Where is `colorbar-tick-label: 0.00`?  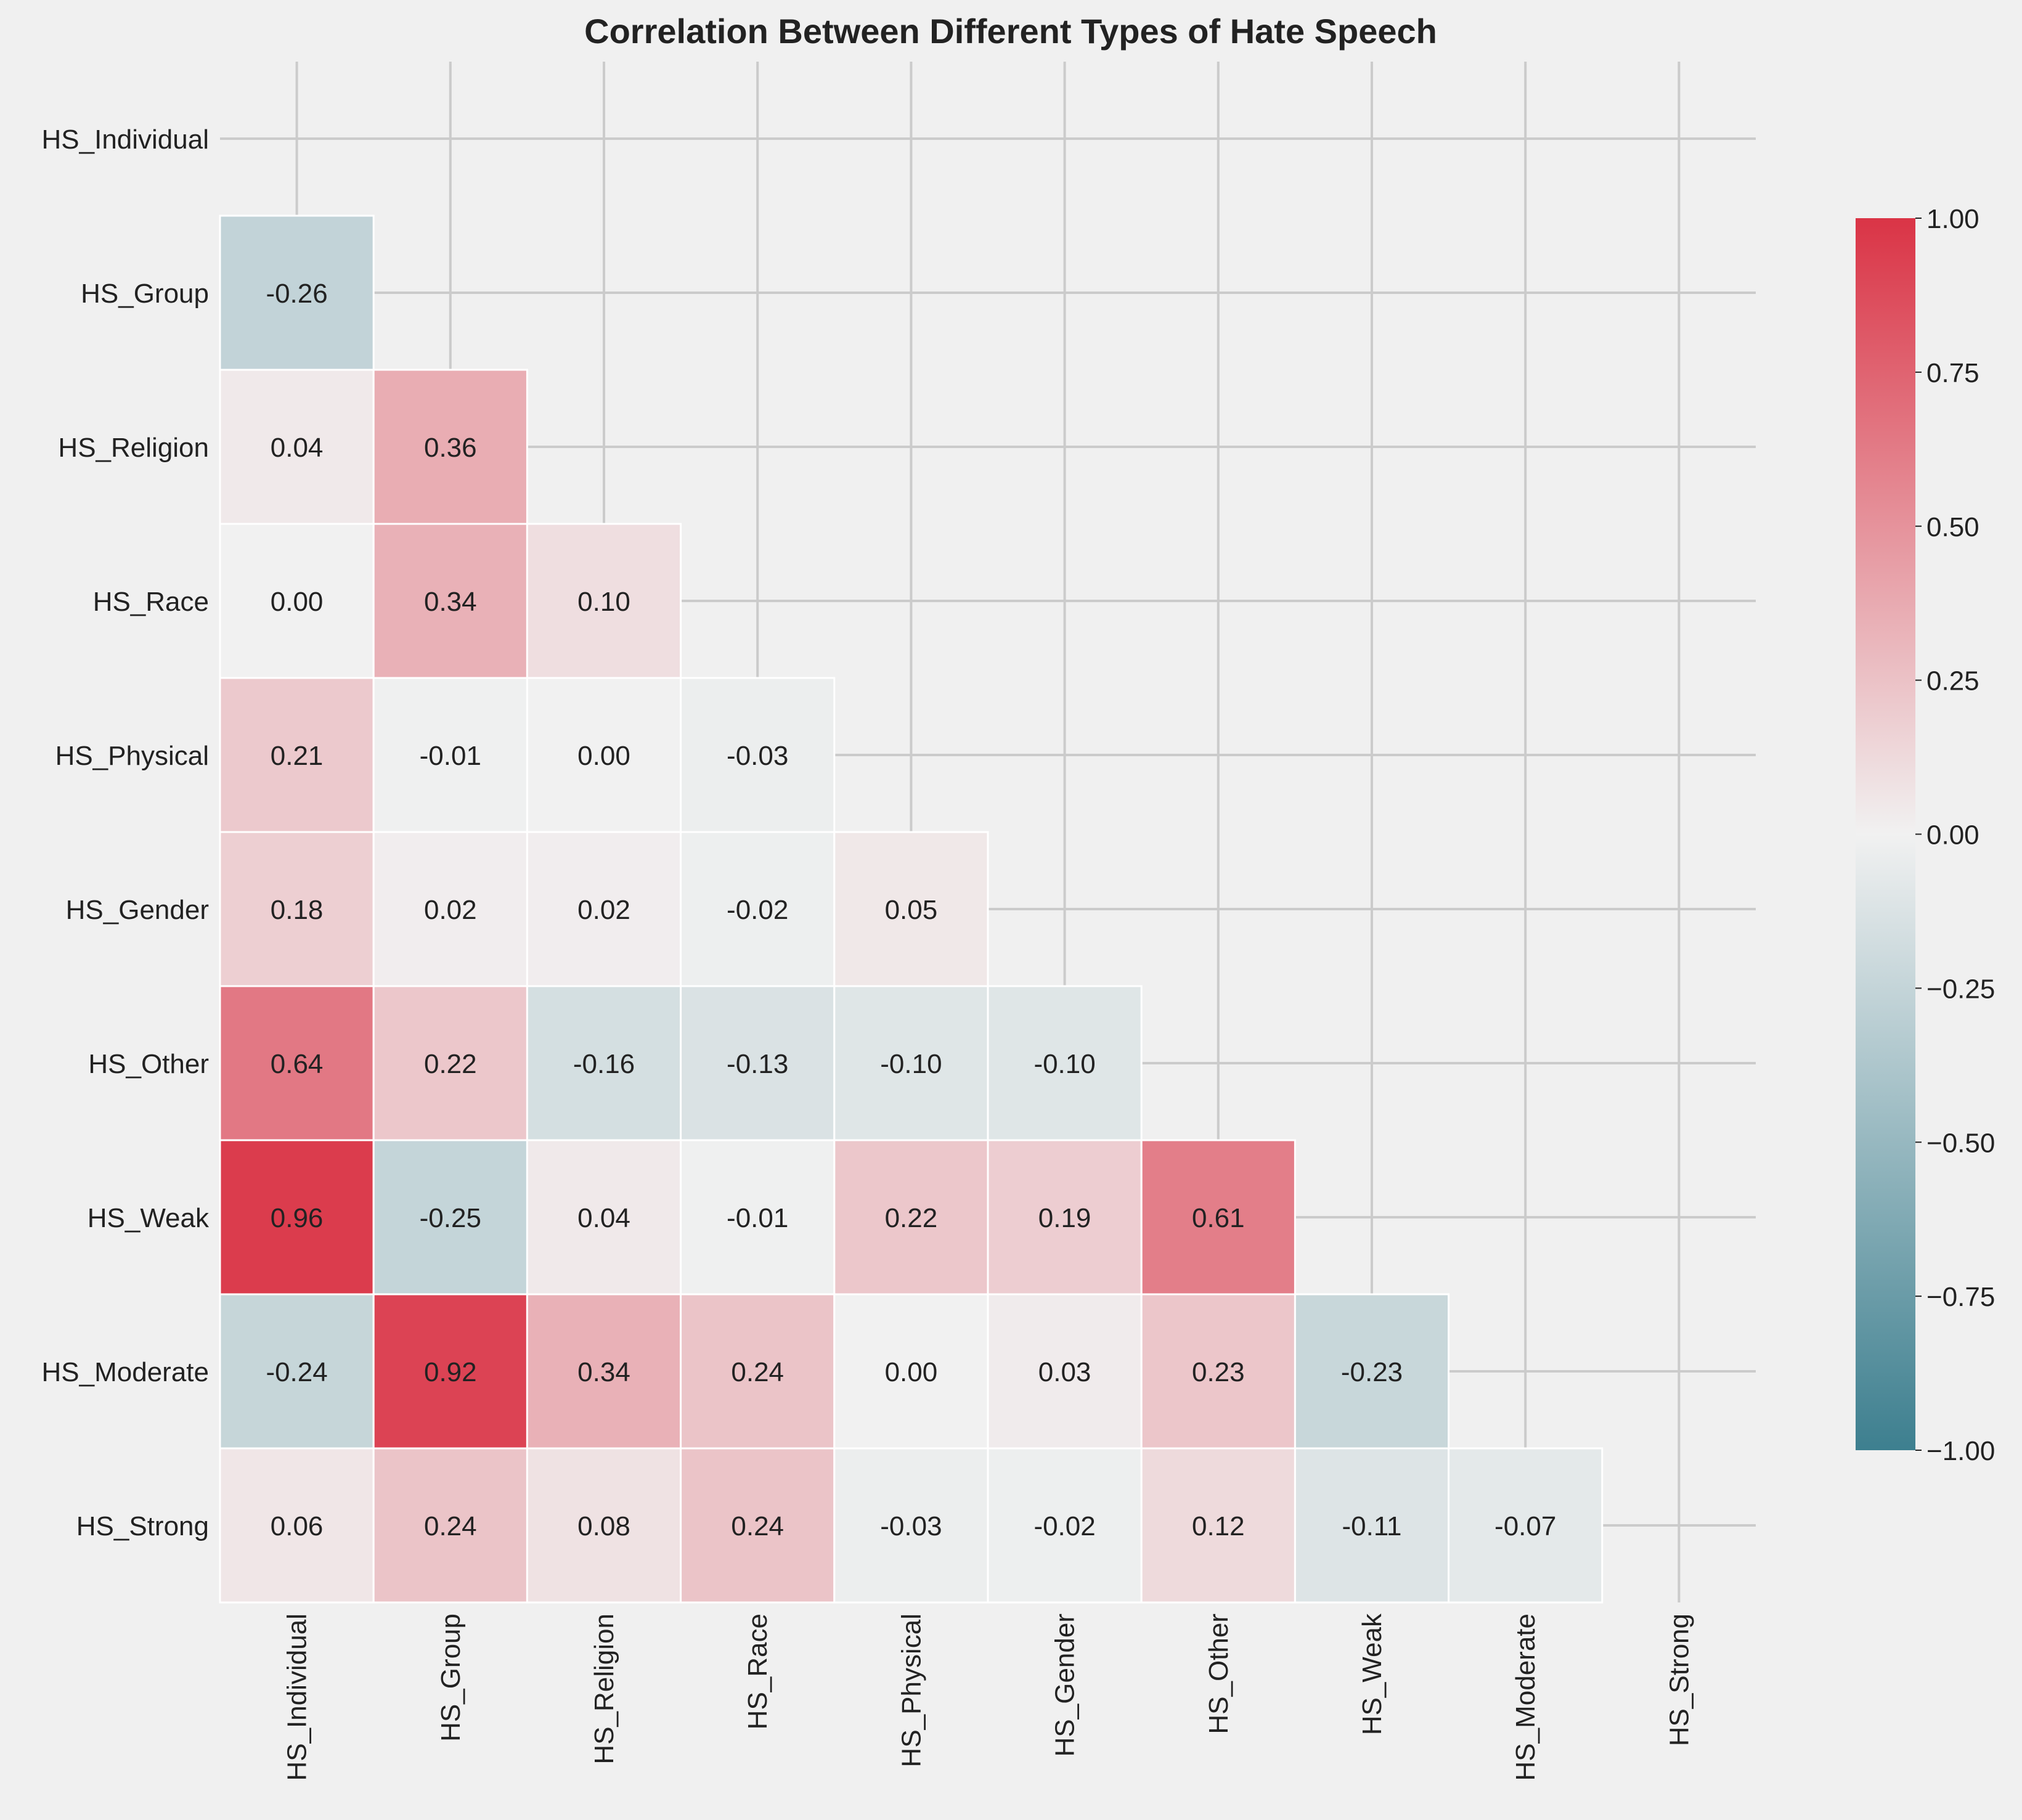
colorbar-tick-label: 0.00 is located at coordinates (1952, 835).